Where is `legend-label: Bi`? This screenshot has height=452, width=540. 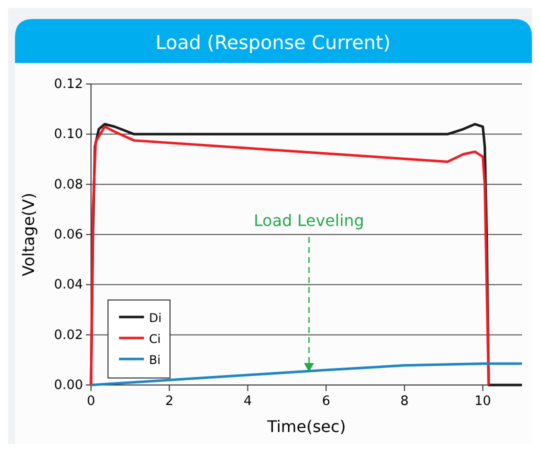
legend-label: Bi is located at coordinates (155, 360).